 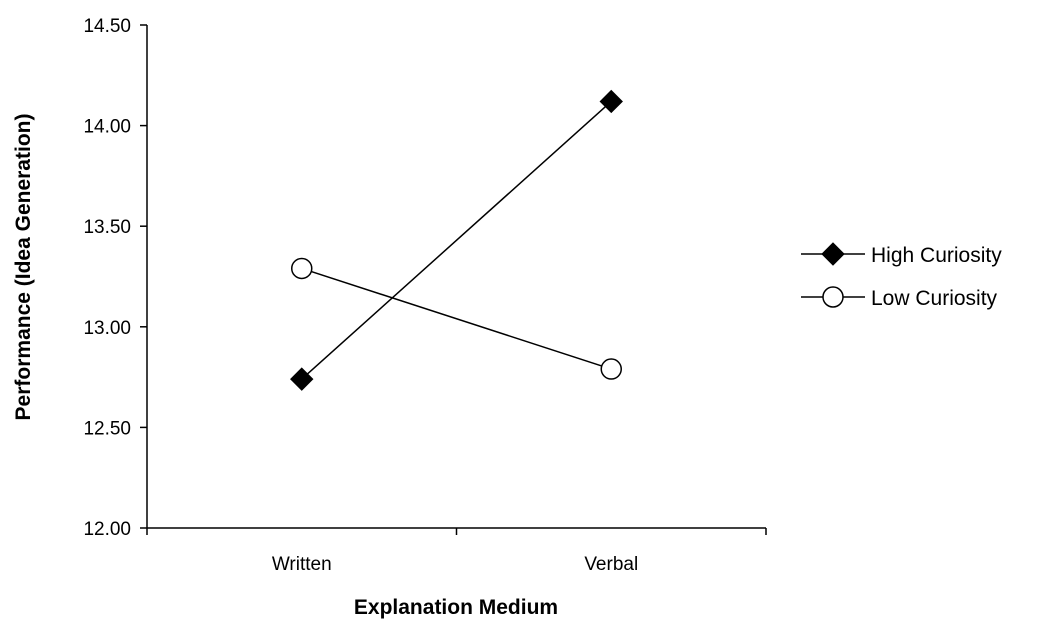 What do you see at coordinates (936, 255) in the screenshot?
I see `legend-label: High Curiosity` at bounding box center [936, 255].